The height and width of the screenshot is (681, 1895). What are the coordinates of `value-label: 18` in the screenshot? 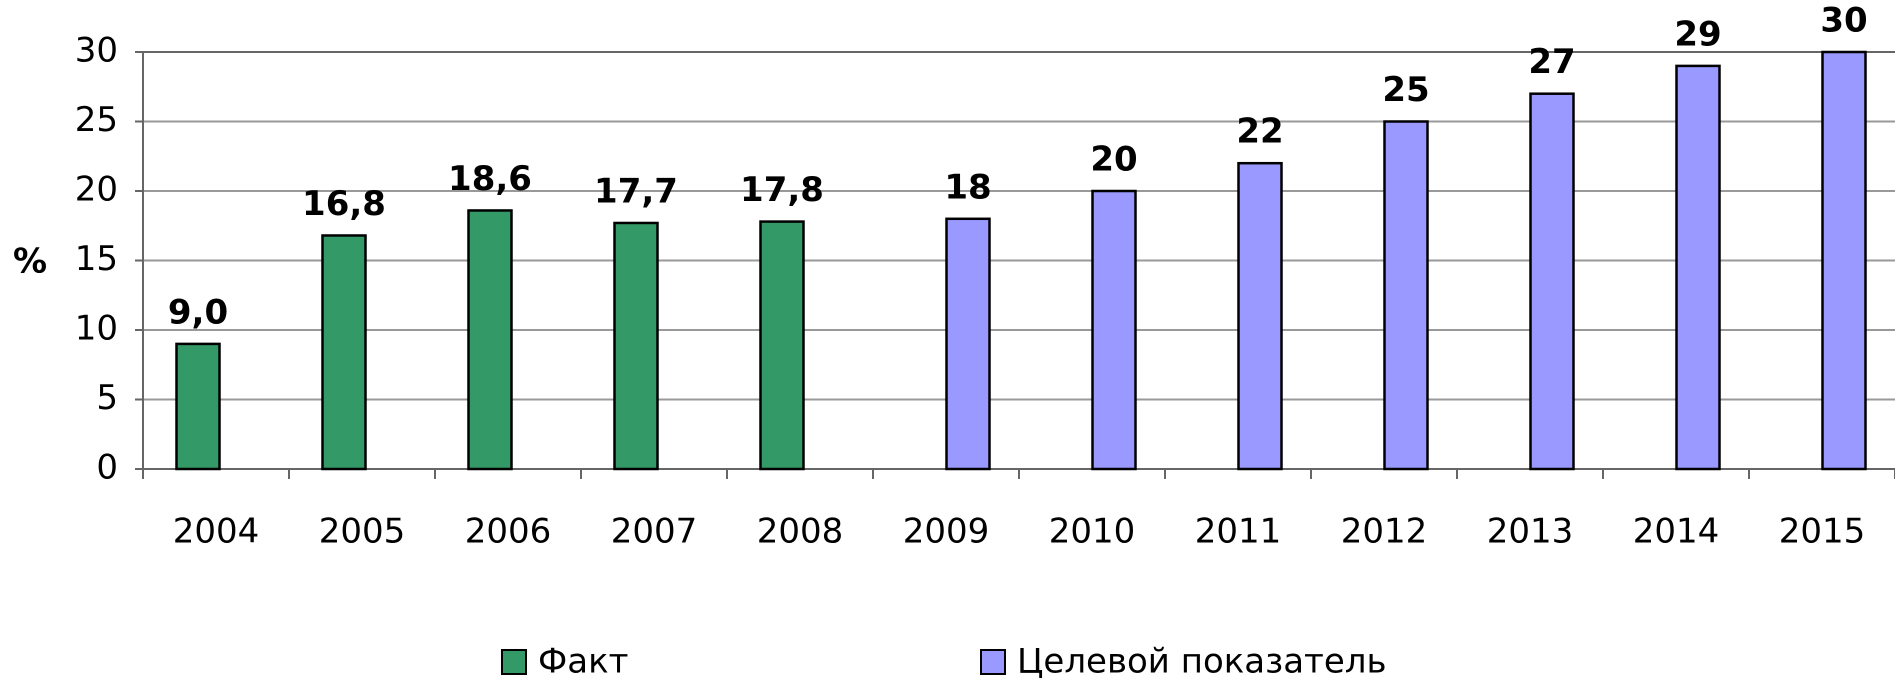 It's located at (967, 187).